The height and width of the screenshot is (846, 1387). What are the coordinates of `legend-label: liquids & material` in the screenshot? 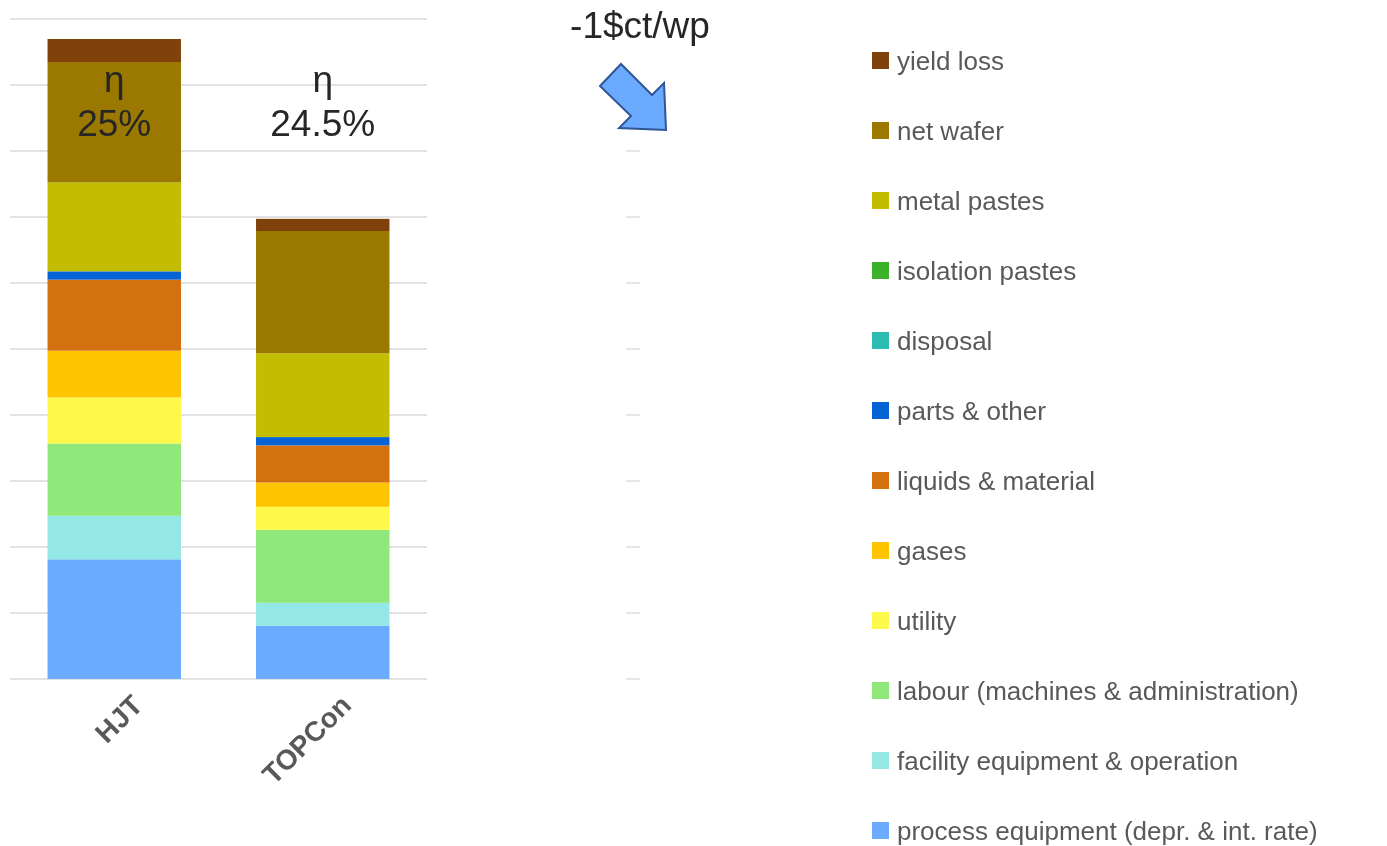 It's located at (996, 481).